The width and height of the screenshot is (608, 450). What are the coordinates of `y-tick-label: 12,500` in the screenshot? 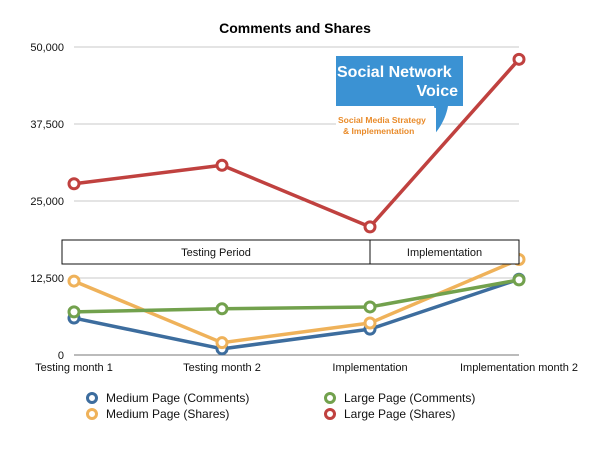 It's located at (47, 279).